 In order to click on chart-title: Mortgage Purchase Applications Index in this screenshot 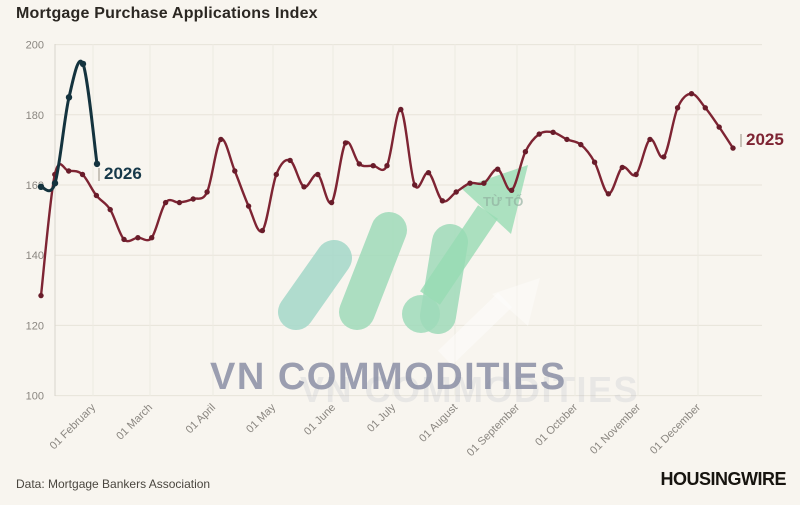, I will do `click(167, 13)`.